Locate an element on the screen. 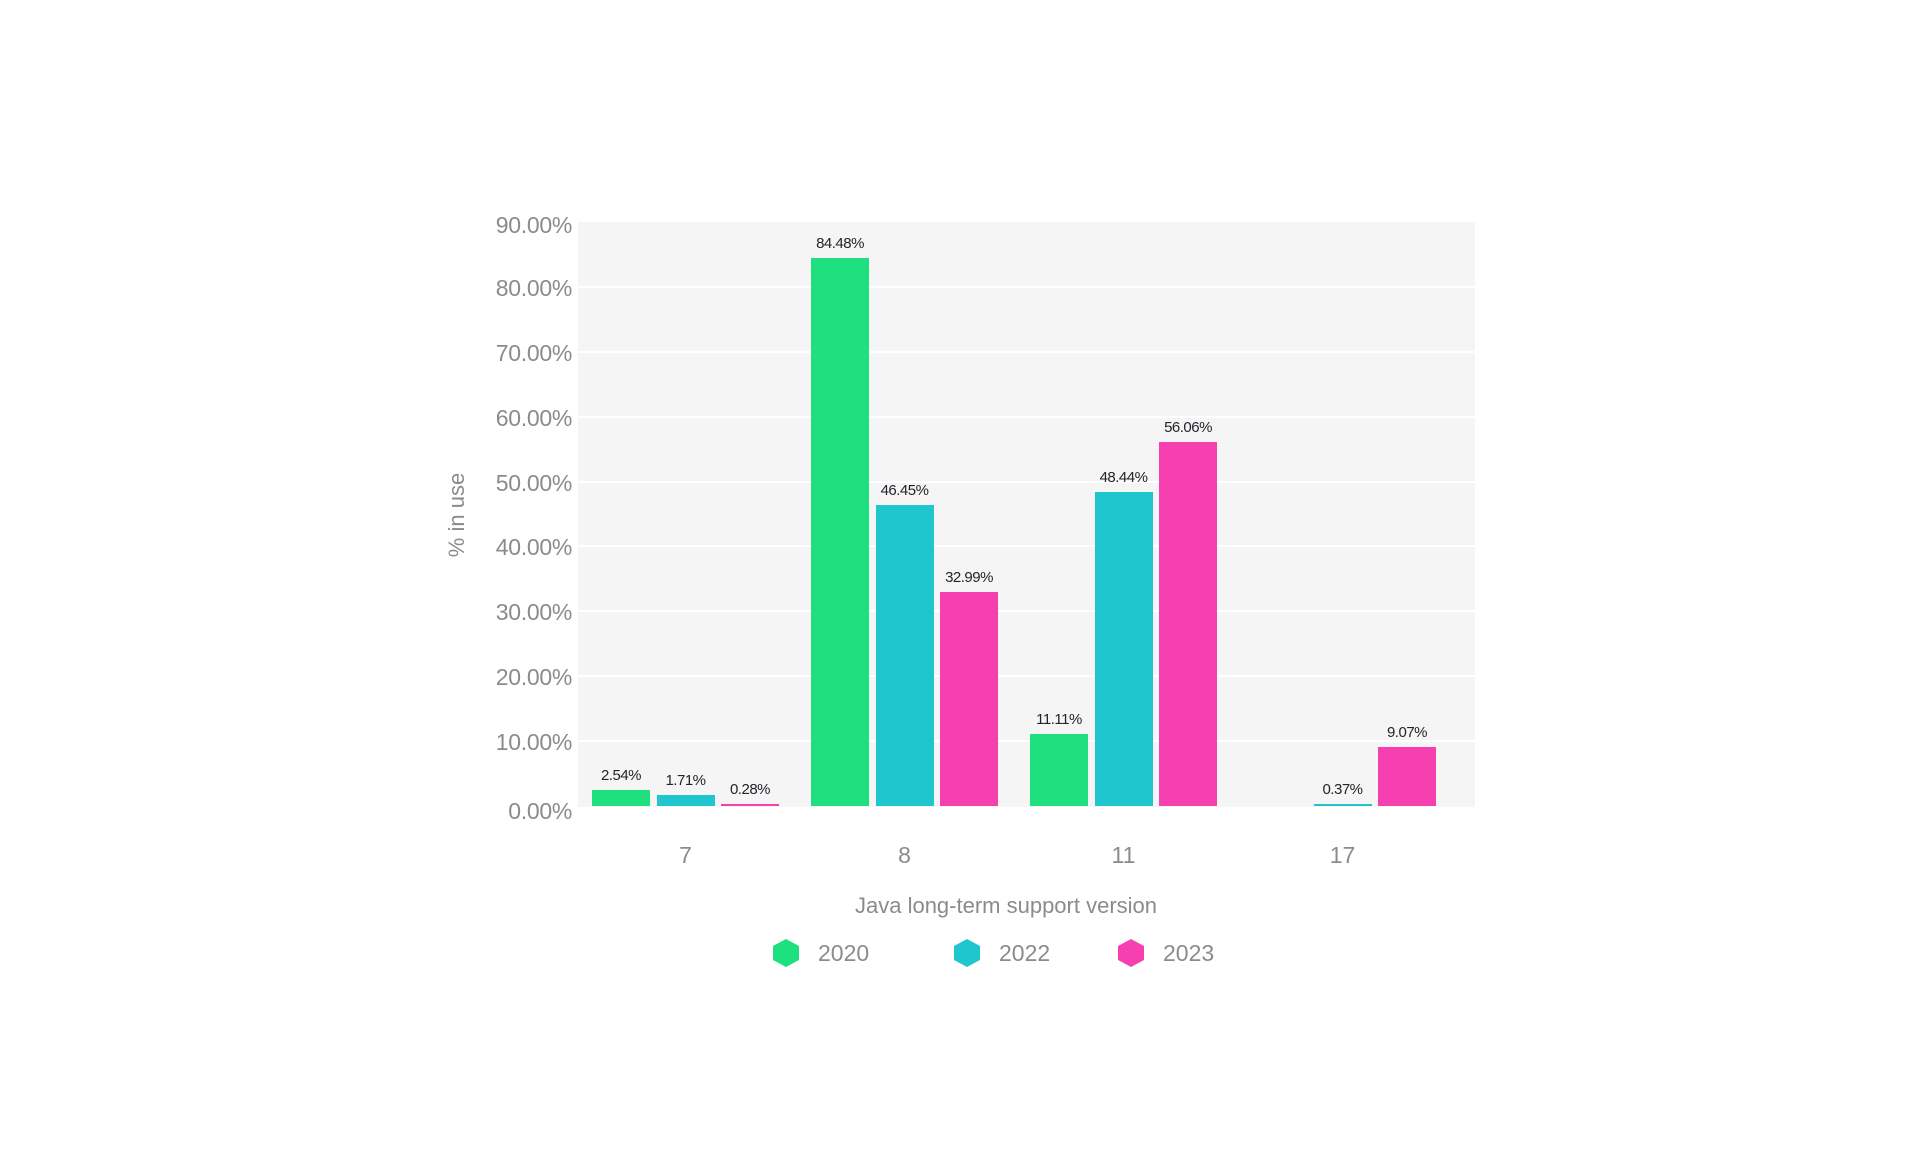 The width and height of the screenshot is (1920, 1162). legend-item-2023: 2023 is located at coordinates (1166, 953).